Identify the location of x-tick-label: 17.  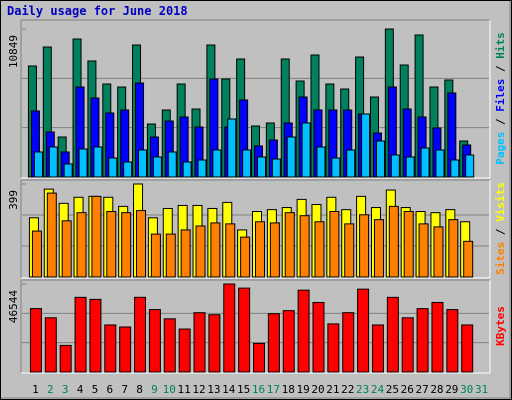
(273, 389).